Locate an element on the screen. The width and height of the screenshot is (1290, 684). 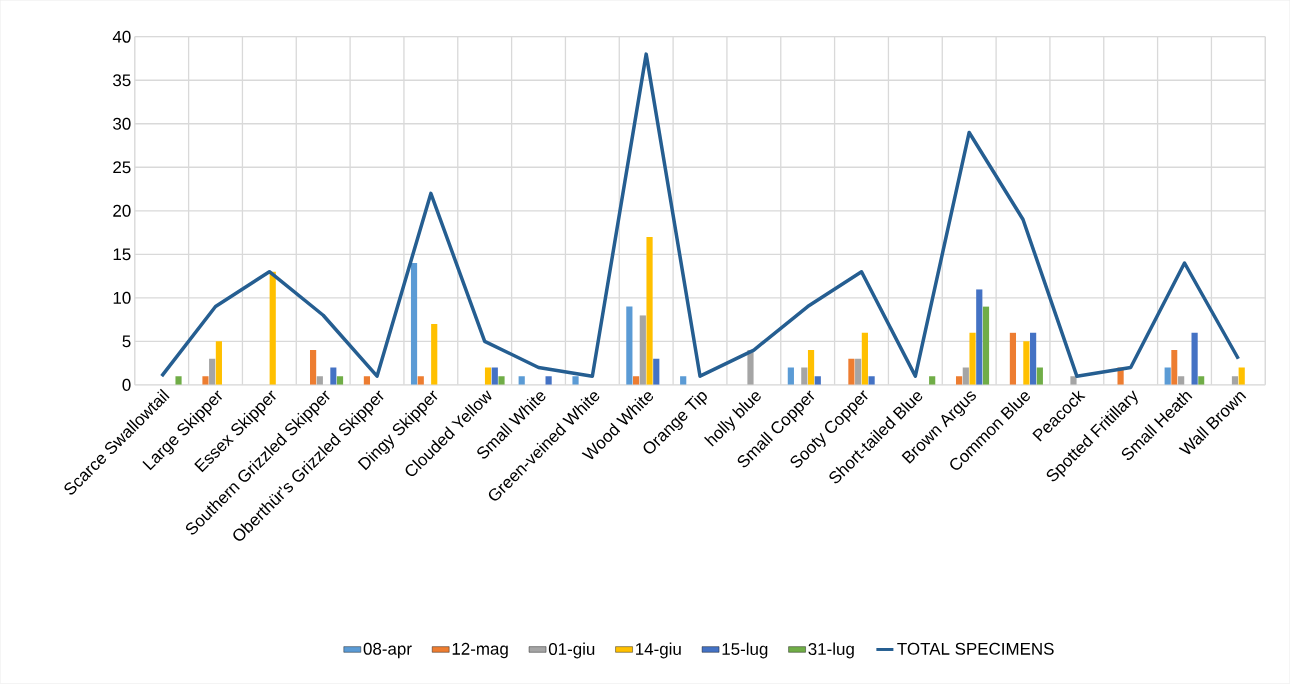
legend-label: 15-lug is located at coordinates (745, 650).